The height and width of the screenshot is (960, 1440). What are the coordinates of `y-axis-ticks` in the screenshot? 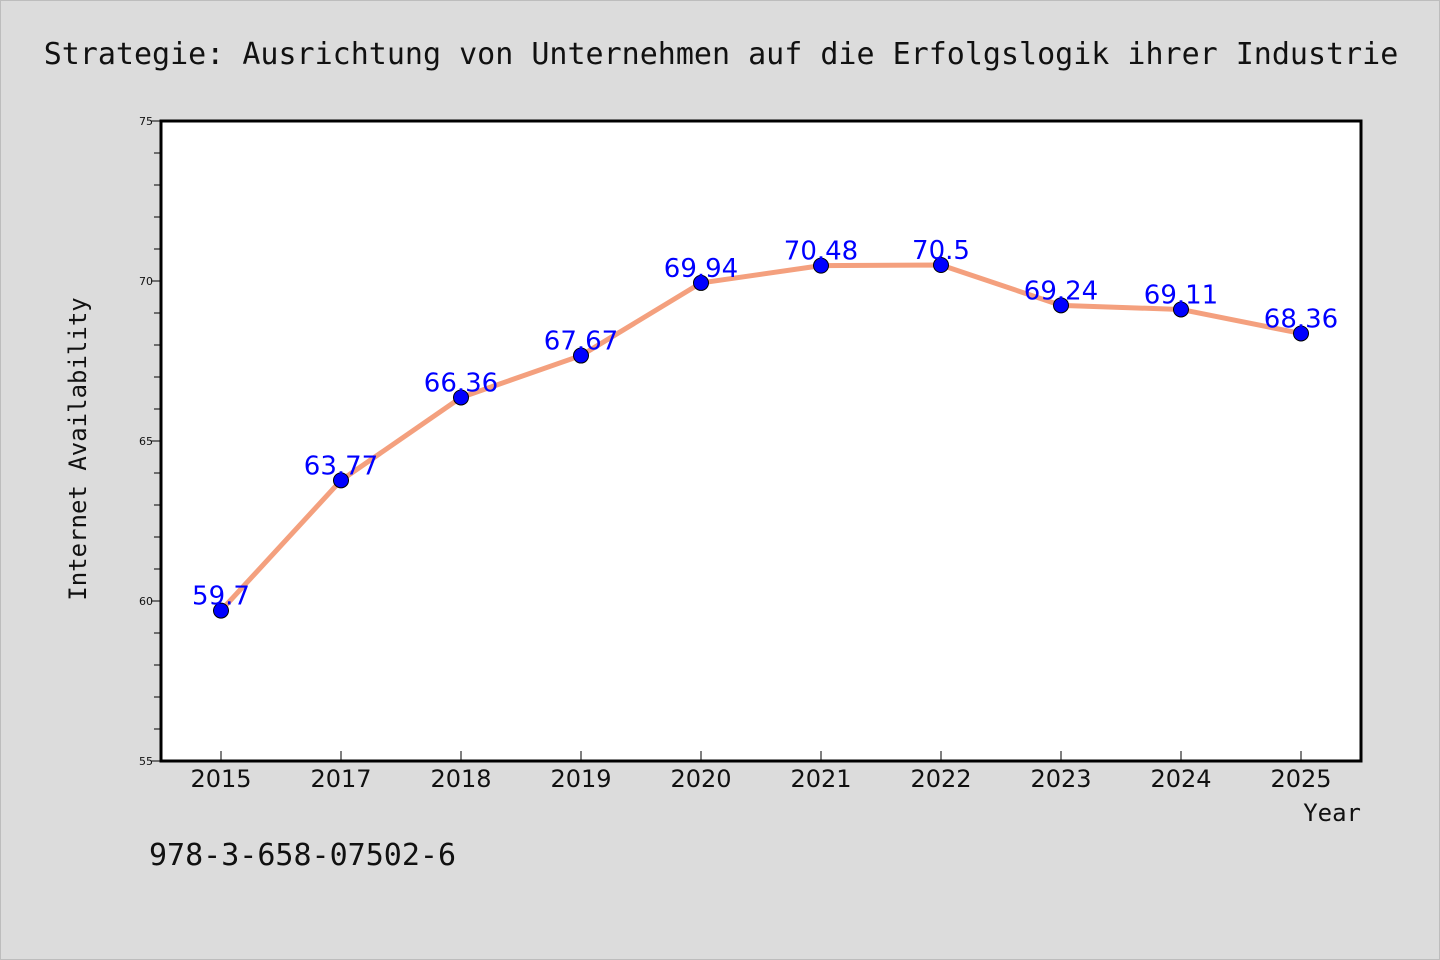 It's located at (156, 441).